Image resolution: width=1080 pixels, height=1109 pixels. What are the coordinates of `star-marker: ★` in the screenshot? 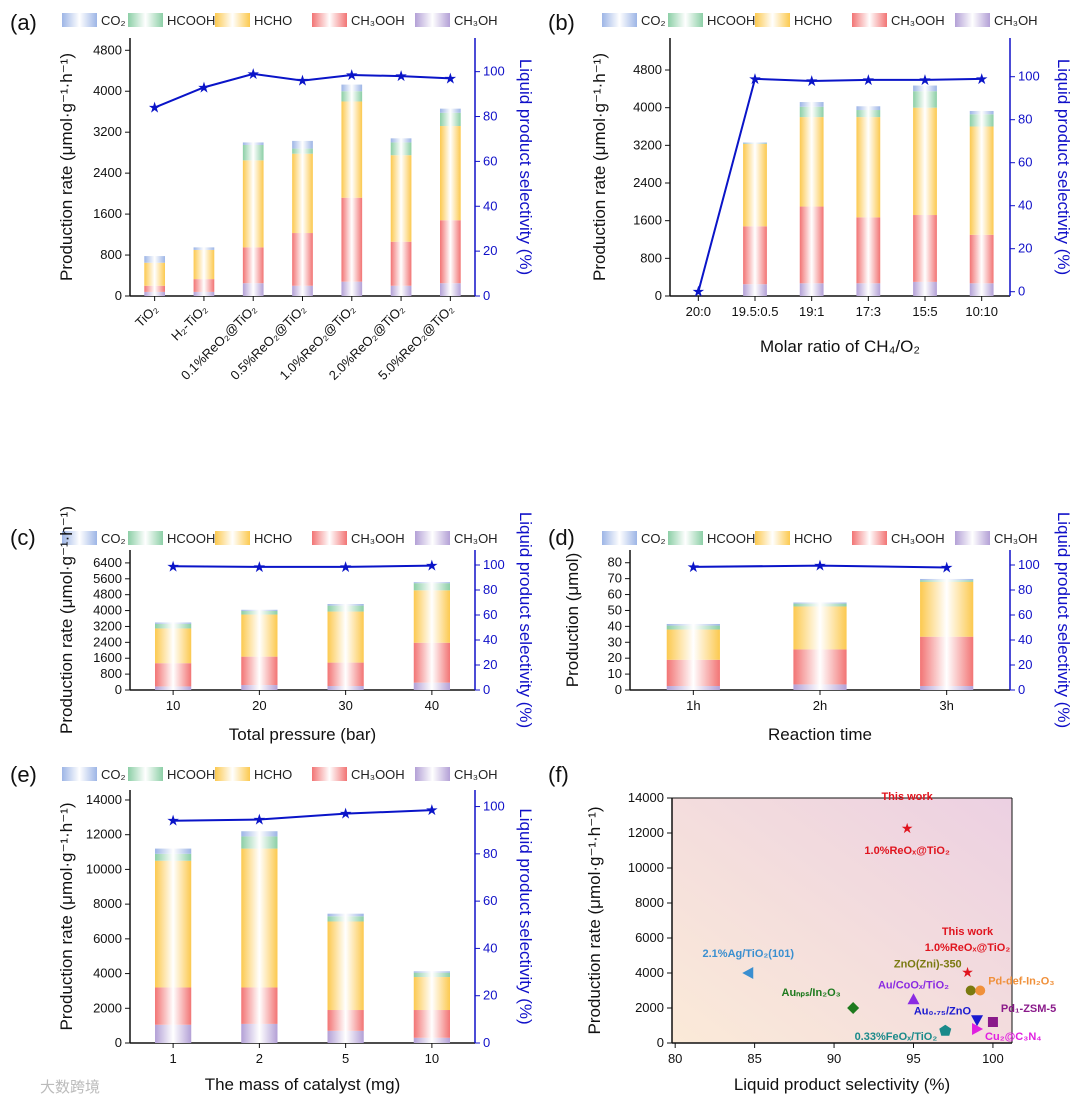 It's located at (907, 828).